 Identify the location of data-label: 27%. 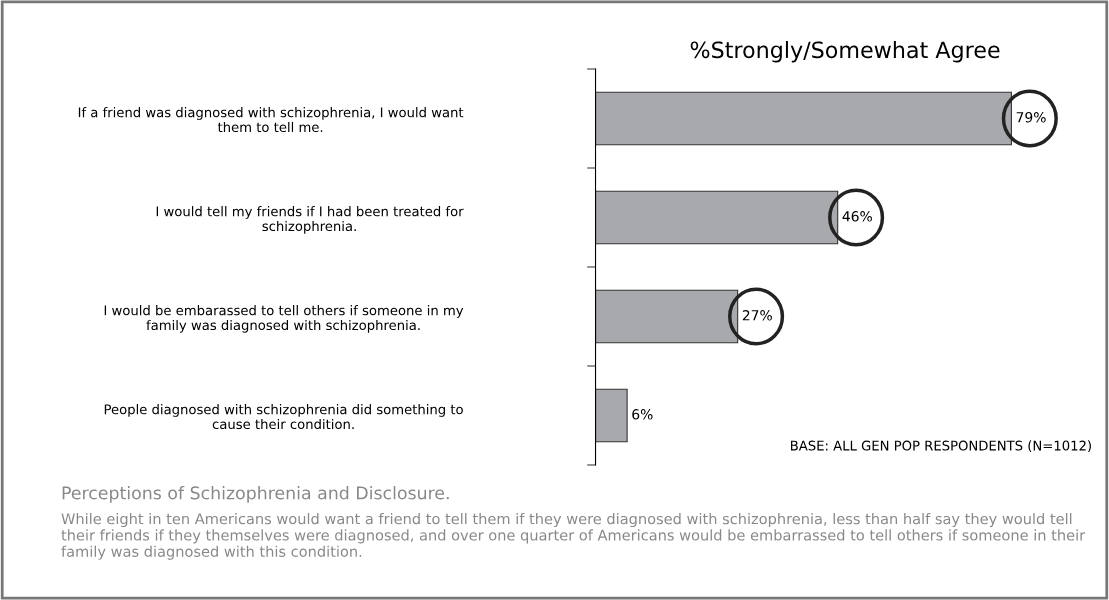
(757, 315).